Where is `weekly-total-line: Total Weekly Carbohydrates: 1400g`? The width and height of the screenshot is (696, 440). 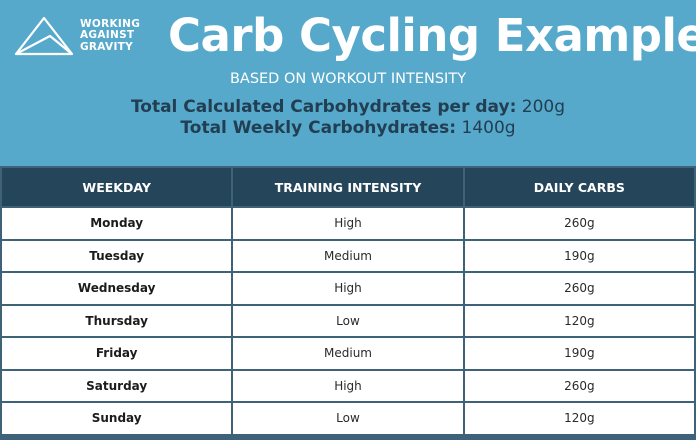
weekly-total-line: Total Weekly Carbohydrates: 1400g is located at coordinates (348, 128).